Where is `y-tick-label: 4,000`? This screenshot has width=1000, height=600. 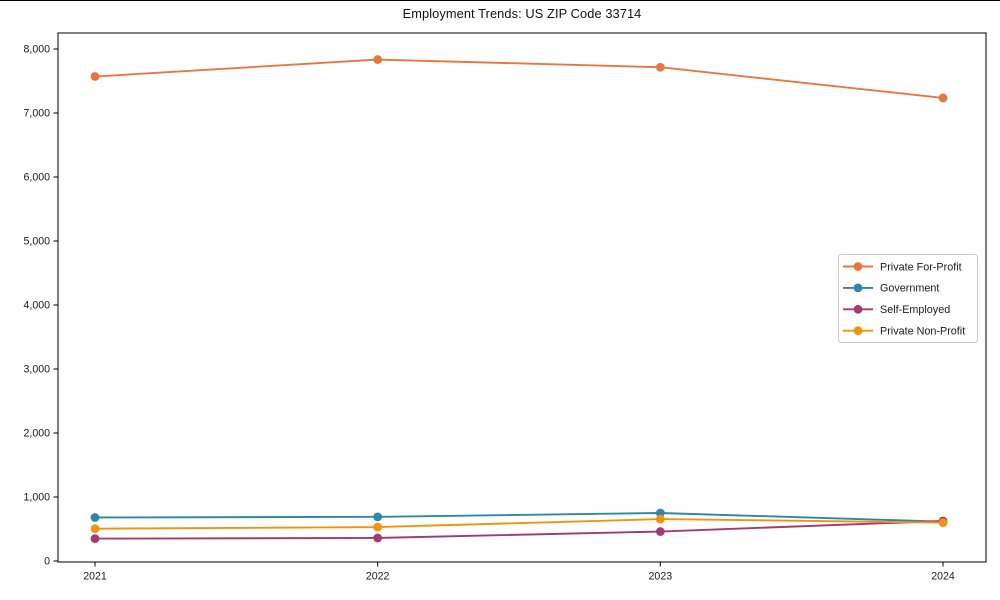
y-tick-label: 4,000 is located at coordinates (36, 306).